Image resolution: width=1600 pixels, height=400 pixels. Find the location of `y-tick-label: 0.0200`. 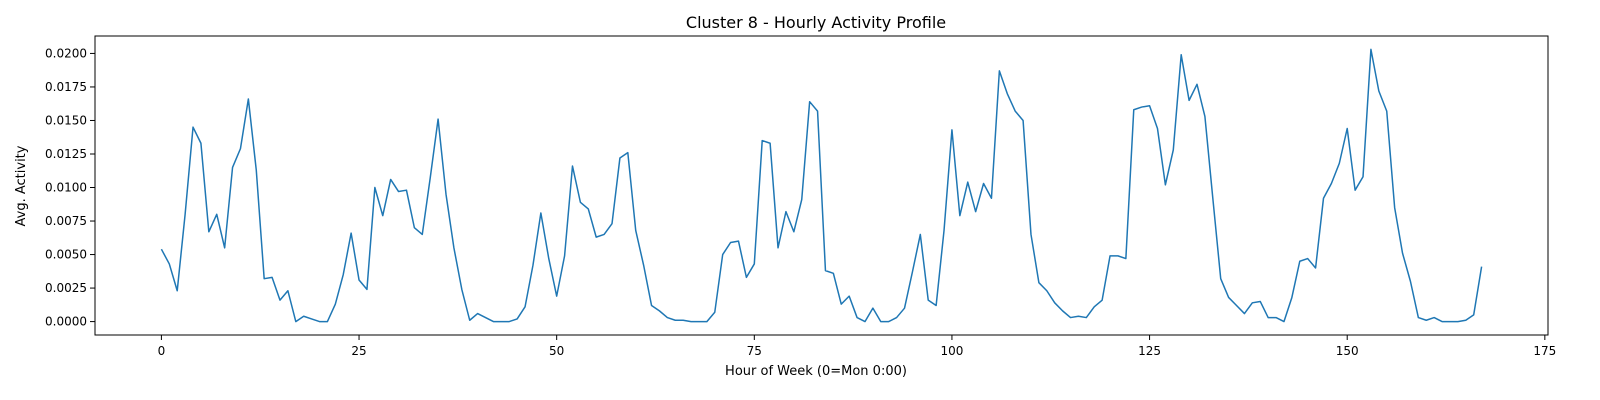

y-tick-label: 0.0200 is located at coordinates (66, 53).